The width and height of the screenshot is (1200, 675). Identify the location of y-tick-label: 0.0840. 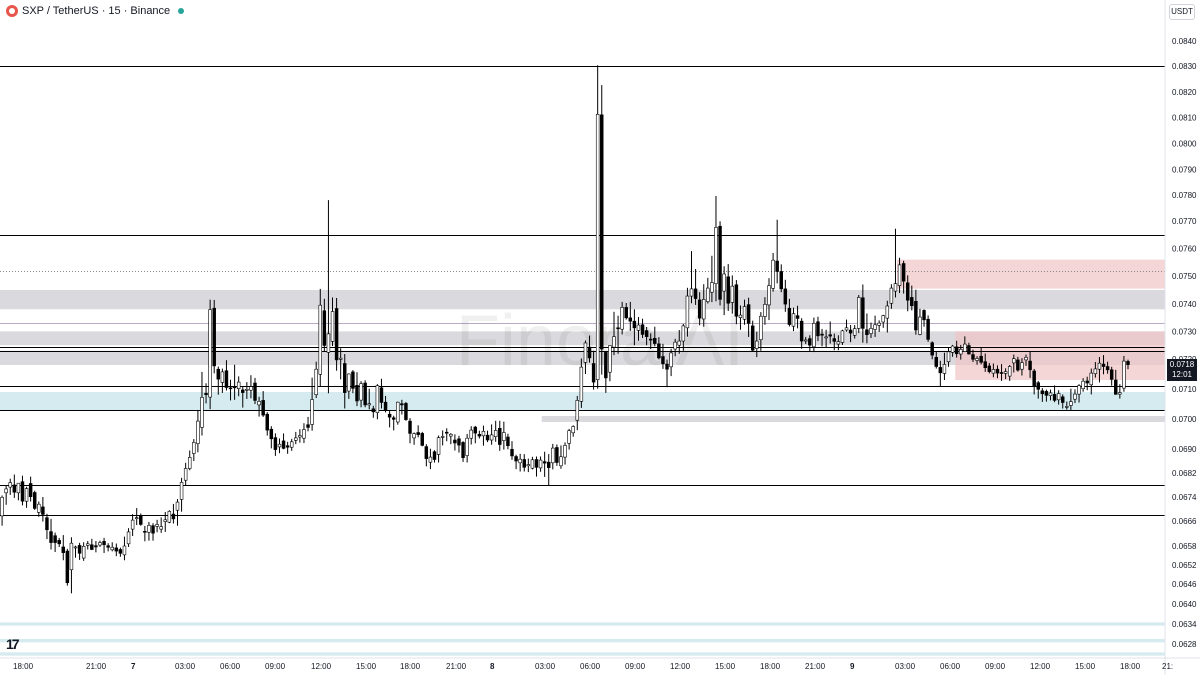
(1184, 41).